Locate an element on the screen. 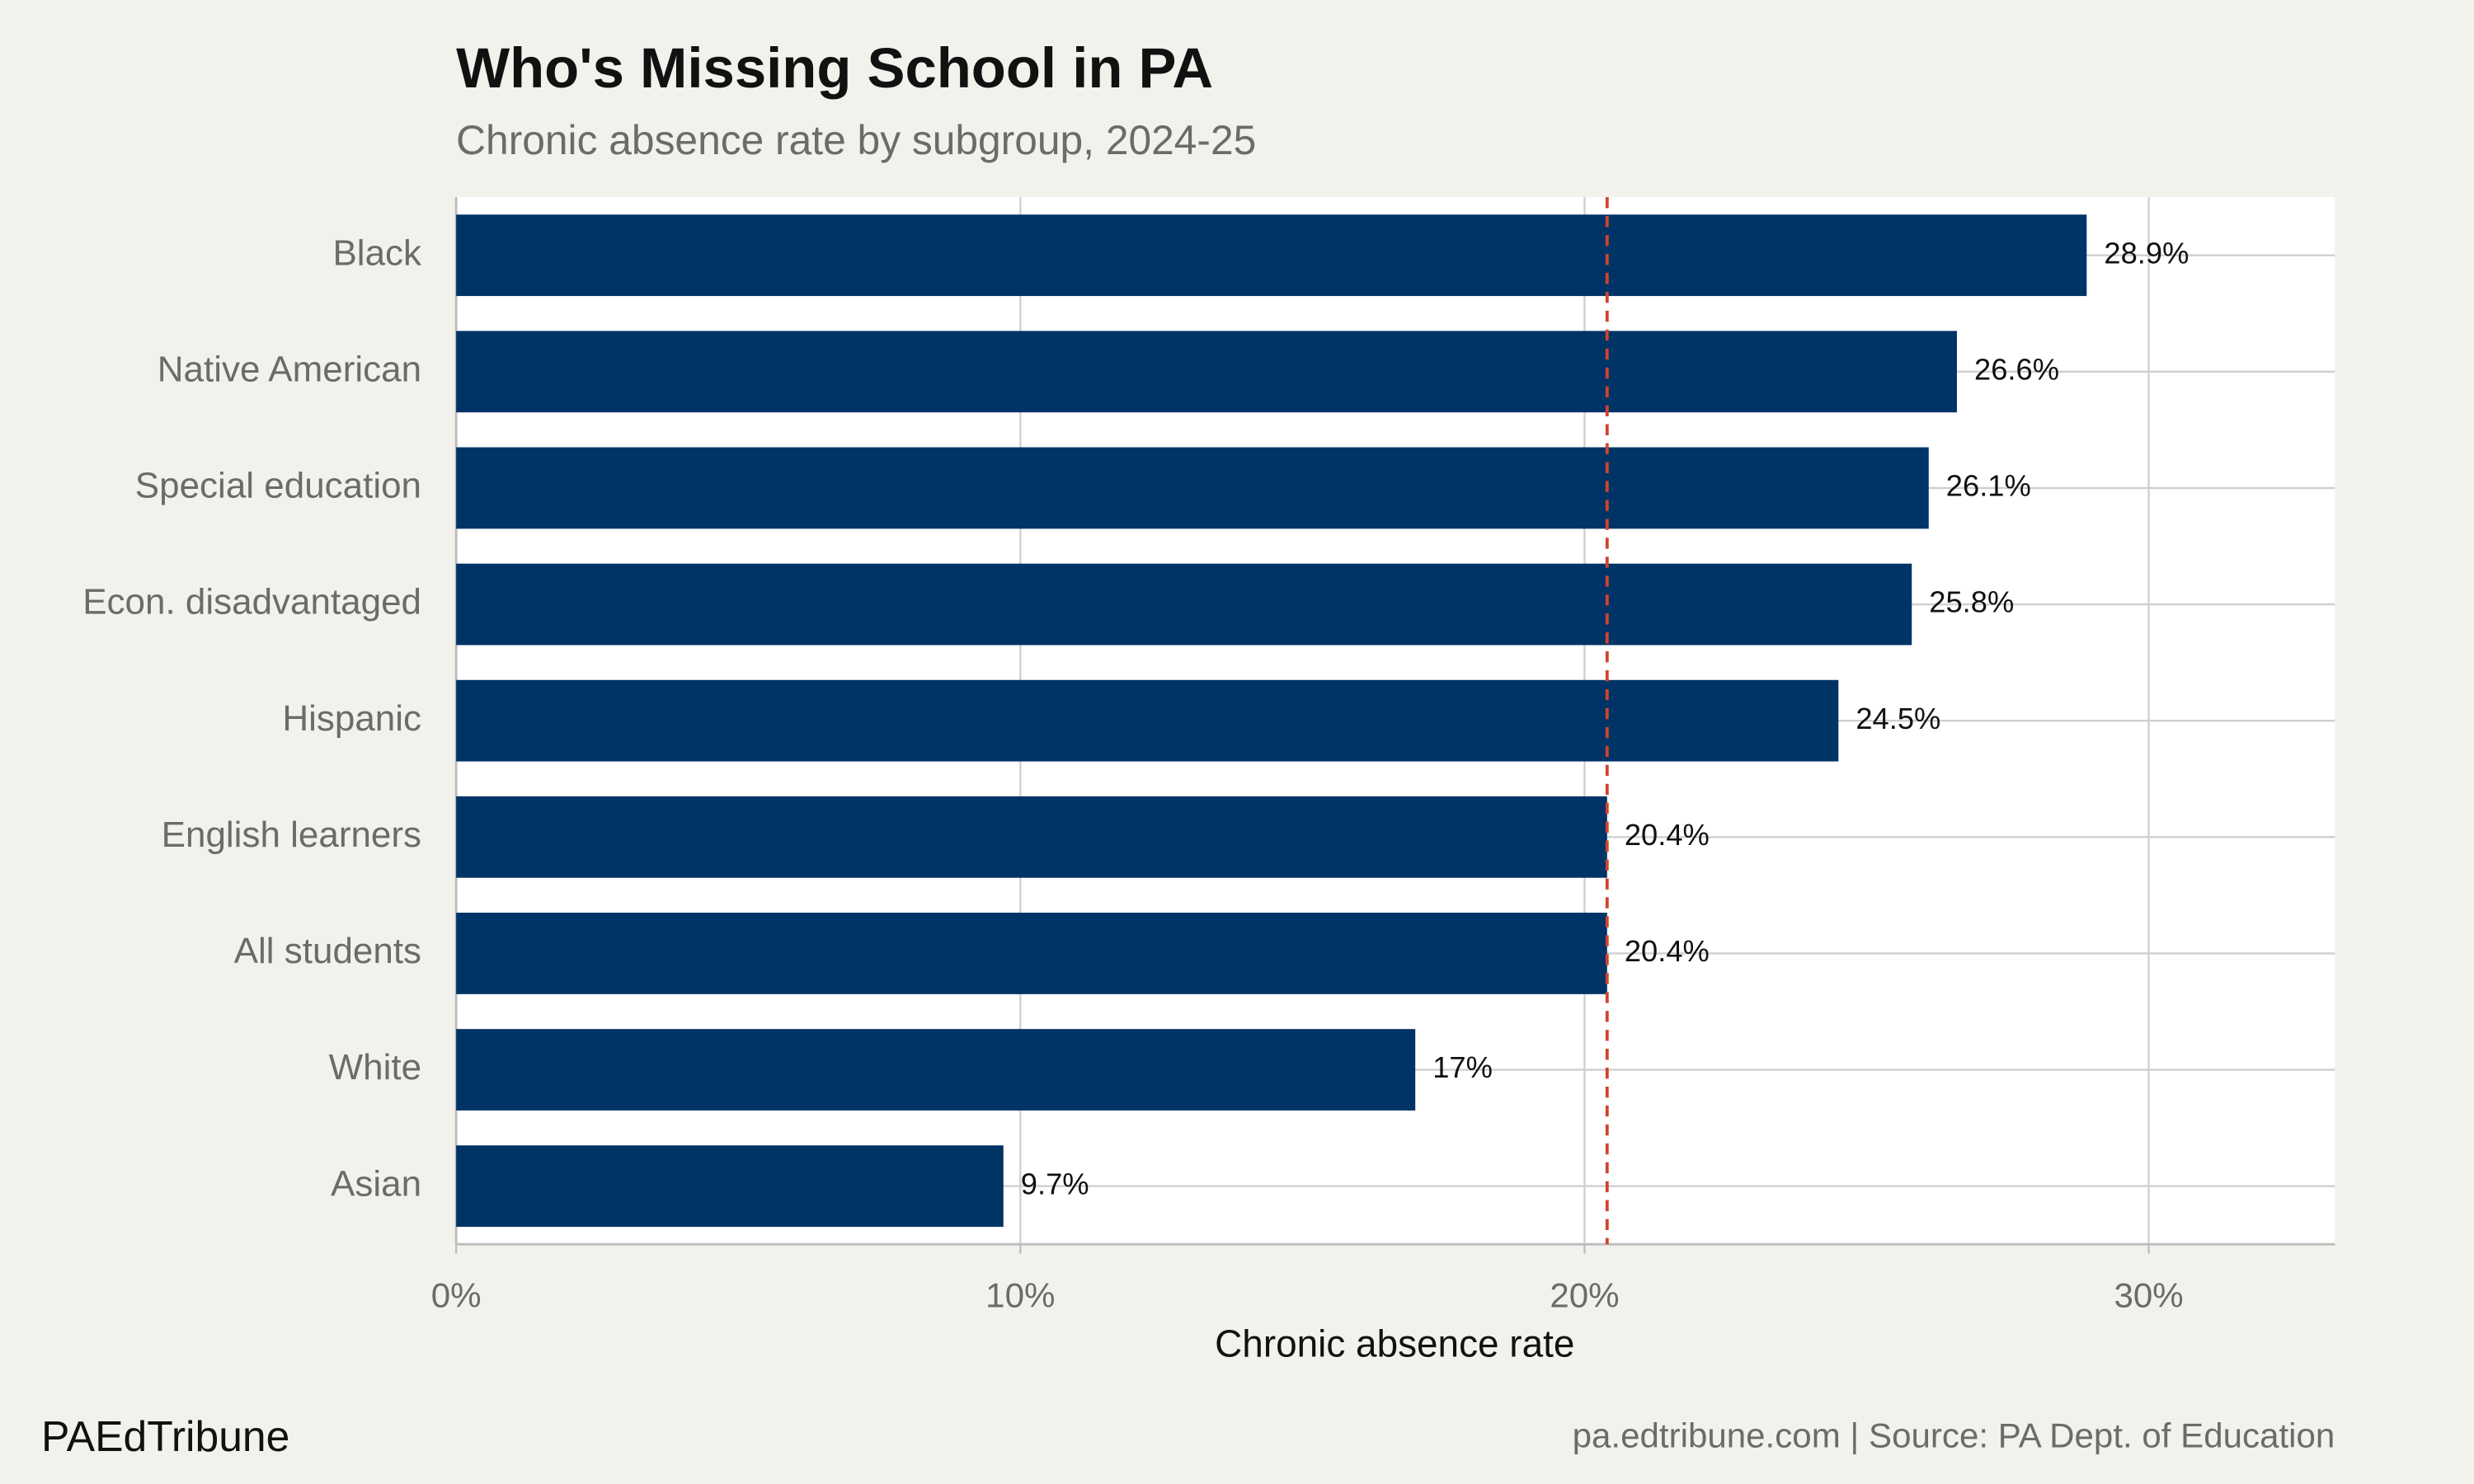 This screenshot has width=2474, height=1484. y-tick-label: Black is located at coordinates (377, 252).